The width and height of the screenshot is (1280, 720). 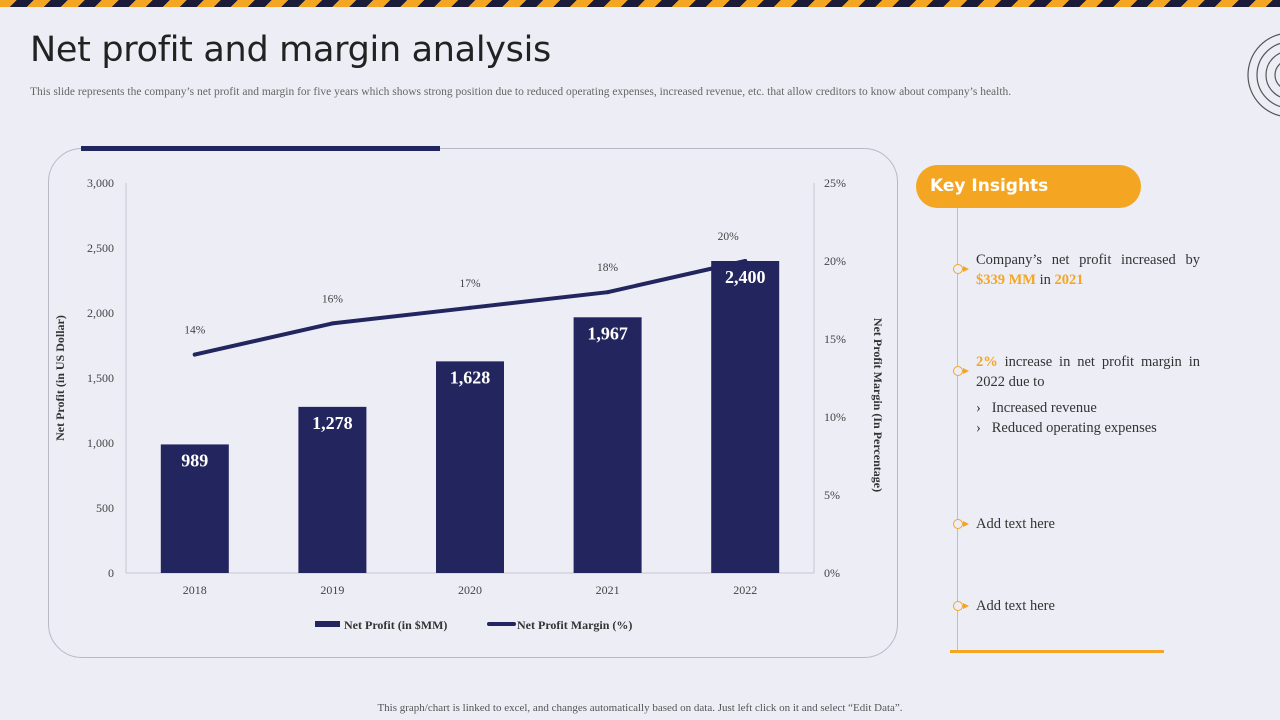 What do you see at coordinates (470, 590) in the screenshot?
I see `x-tick-label: 2020` at bounding box center [470, 590].